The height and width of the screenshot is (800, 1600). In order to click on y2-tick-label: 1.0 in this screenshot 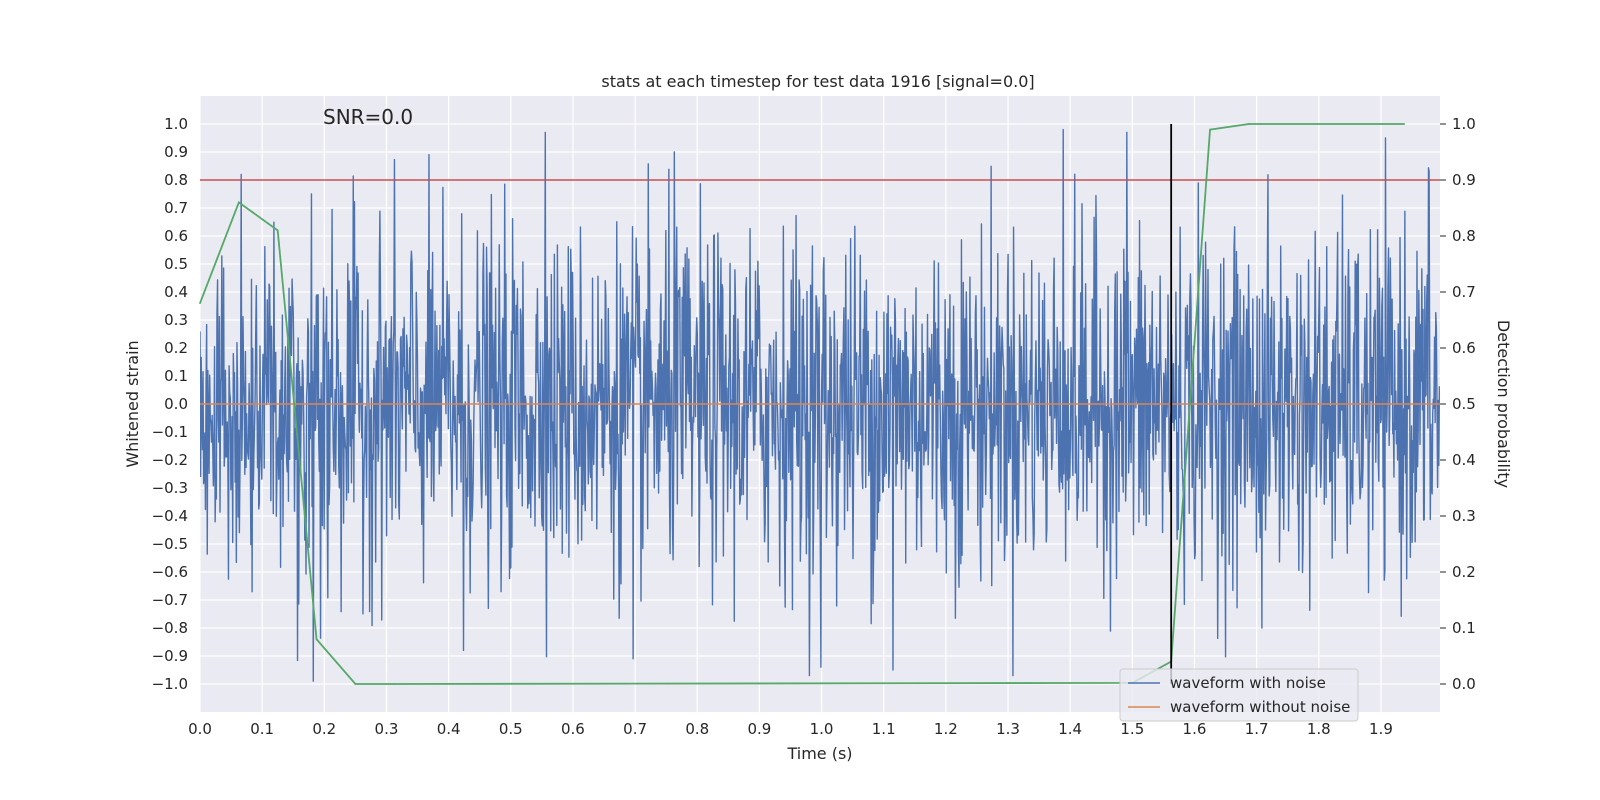, I will do `click(1464, 124)`.